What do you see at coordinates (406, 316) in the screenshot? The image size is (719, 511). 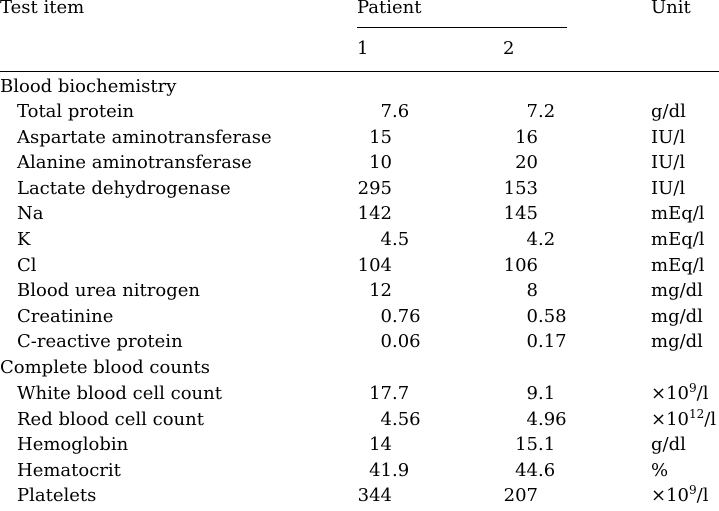 I see `table-row-patient-1-frac: .76` at bounding box center [406, 316].